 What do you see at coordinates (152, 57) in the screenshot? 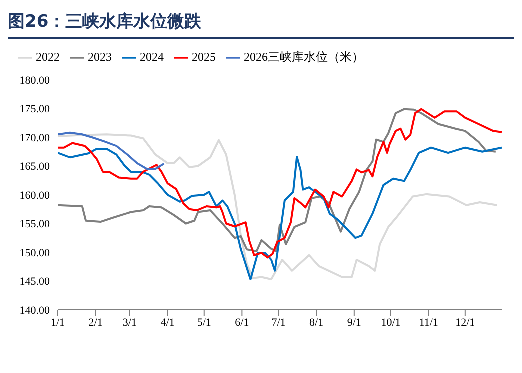
I see `legend-label: 2024` at bounding box center [152, 57].